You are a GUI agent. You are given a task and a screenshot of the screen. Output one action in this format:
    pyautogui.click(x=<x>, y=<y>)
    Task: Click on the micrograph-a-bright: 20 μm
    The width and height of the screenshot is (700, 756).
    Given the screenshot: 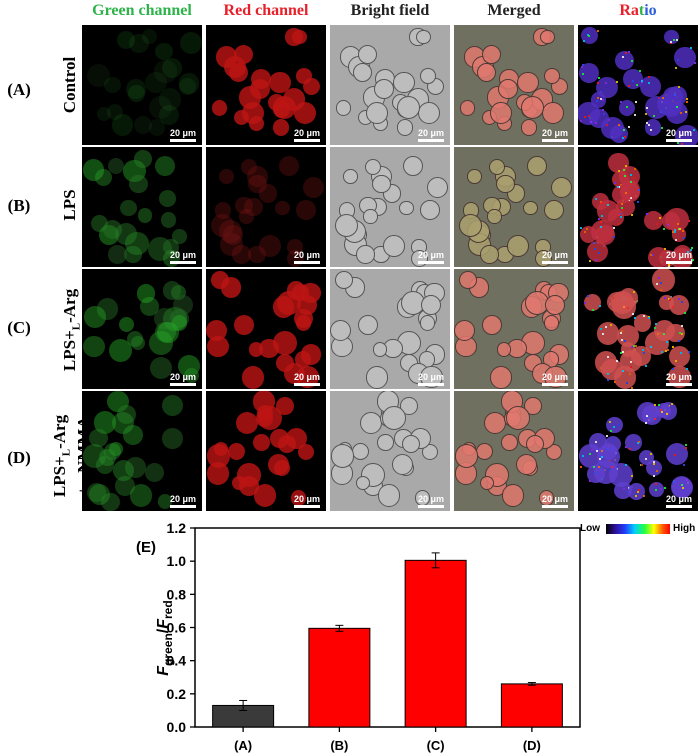 What is the action you would take?
    pyautogui.click(x=390, y=85)
    